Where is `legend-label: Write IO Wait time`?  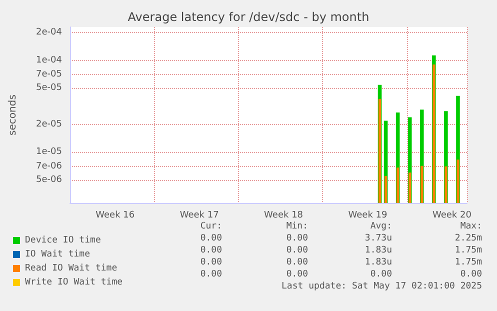 legend-label: Write IO Wait time is located at coordinates (74, 283).